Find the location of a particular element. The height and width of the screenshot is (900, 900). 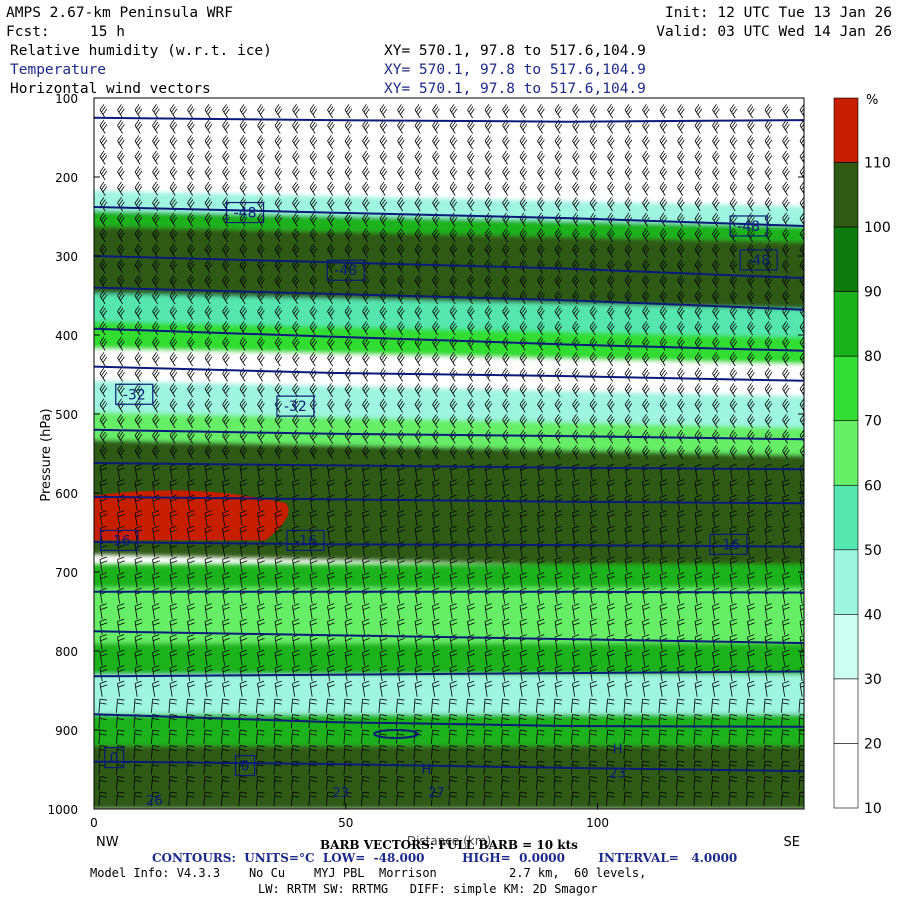

contour-label: -48 is located at coordinates (345, 271).